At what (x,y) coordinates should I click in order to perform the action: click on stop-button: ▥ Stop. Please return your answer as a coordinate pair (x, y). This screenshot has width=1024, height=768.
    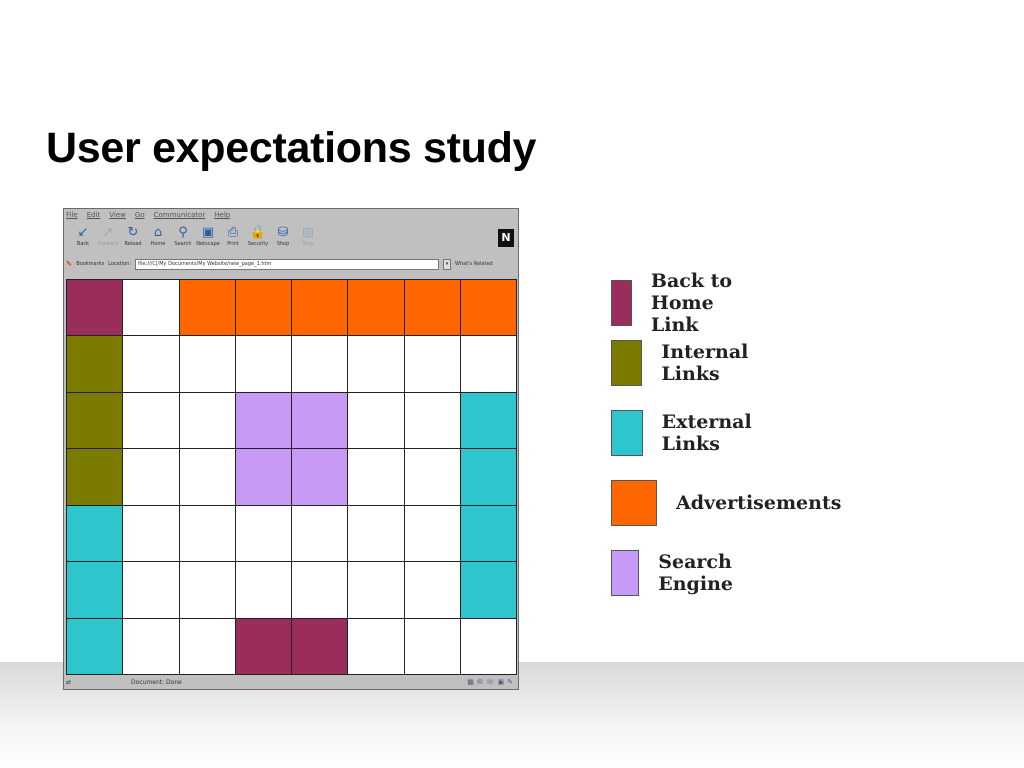
    Looking at the image, I should click on (308, 242).